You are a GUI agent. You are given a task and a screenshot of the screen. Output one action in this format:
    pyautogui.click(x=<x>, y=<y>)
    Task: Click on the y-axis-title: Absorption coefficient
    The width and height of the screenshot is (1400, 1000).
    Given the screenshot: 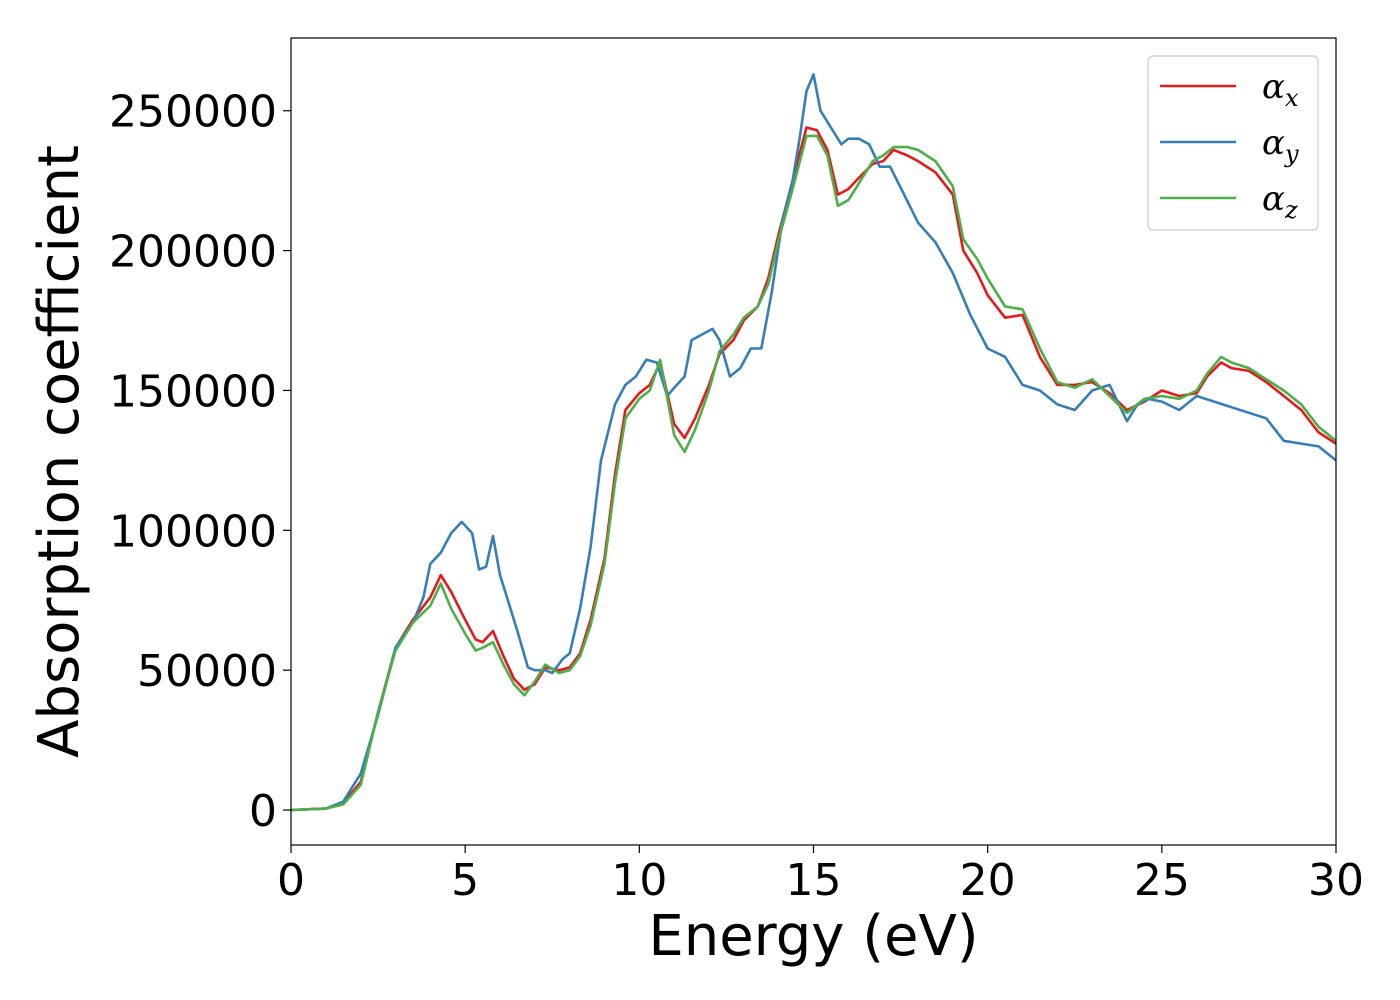 What is the action you would take?
    pyautogui.click(x=59, y=451)
    